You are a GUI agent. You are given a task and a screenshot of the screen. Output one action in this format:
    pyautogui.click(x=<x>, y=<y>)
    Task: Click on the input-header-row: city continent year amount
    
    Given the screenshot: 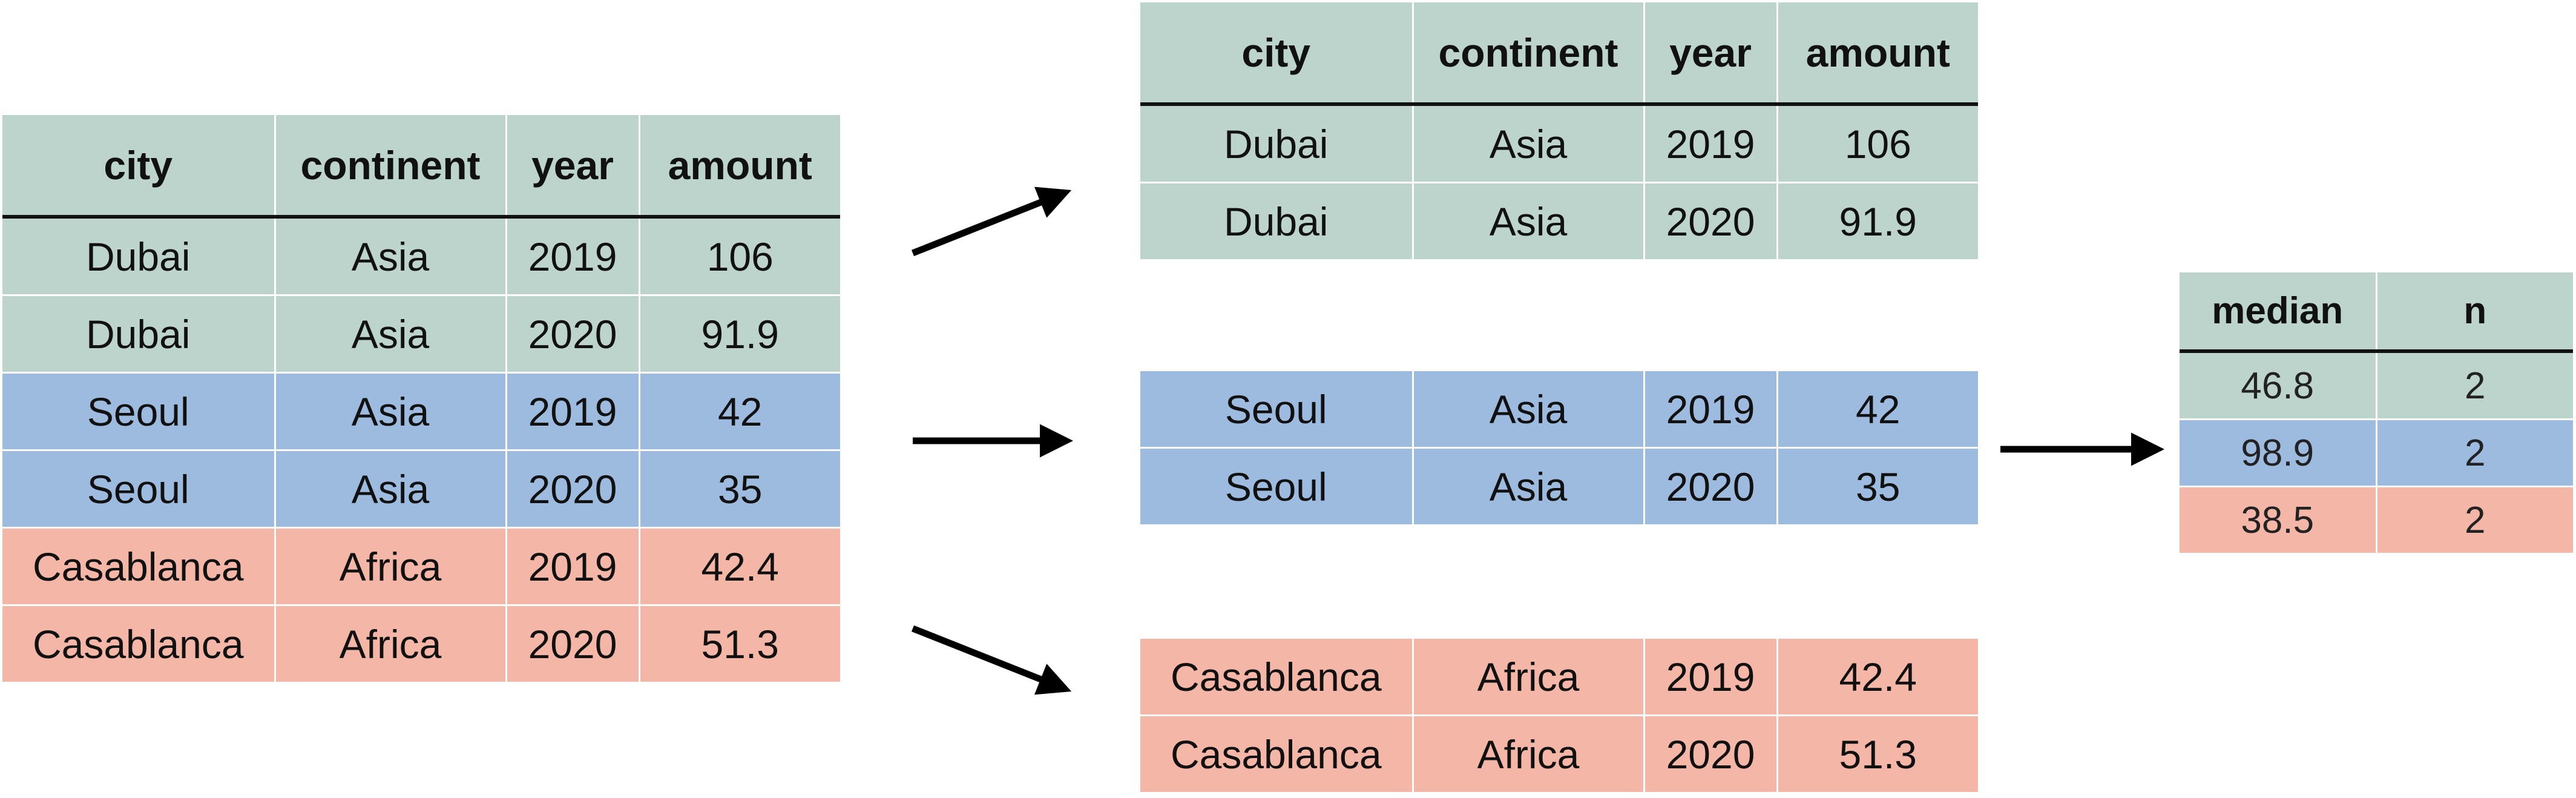 What is the action you would take?
    pyautogui.click(x=421, y=167)
    